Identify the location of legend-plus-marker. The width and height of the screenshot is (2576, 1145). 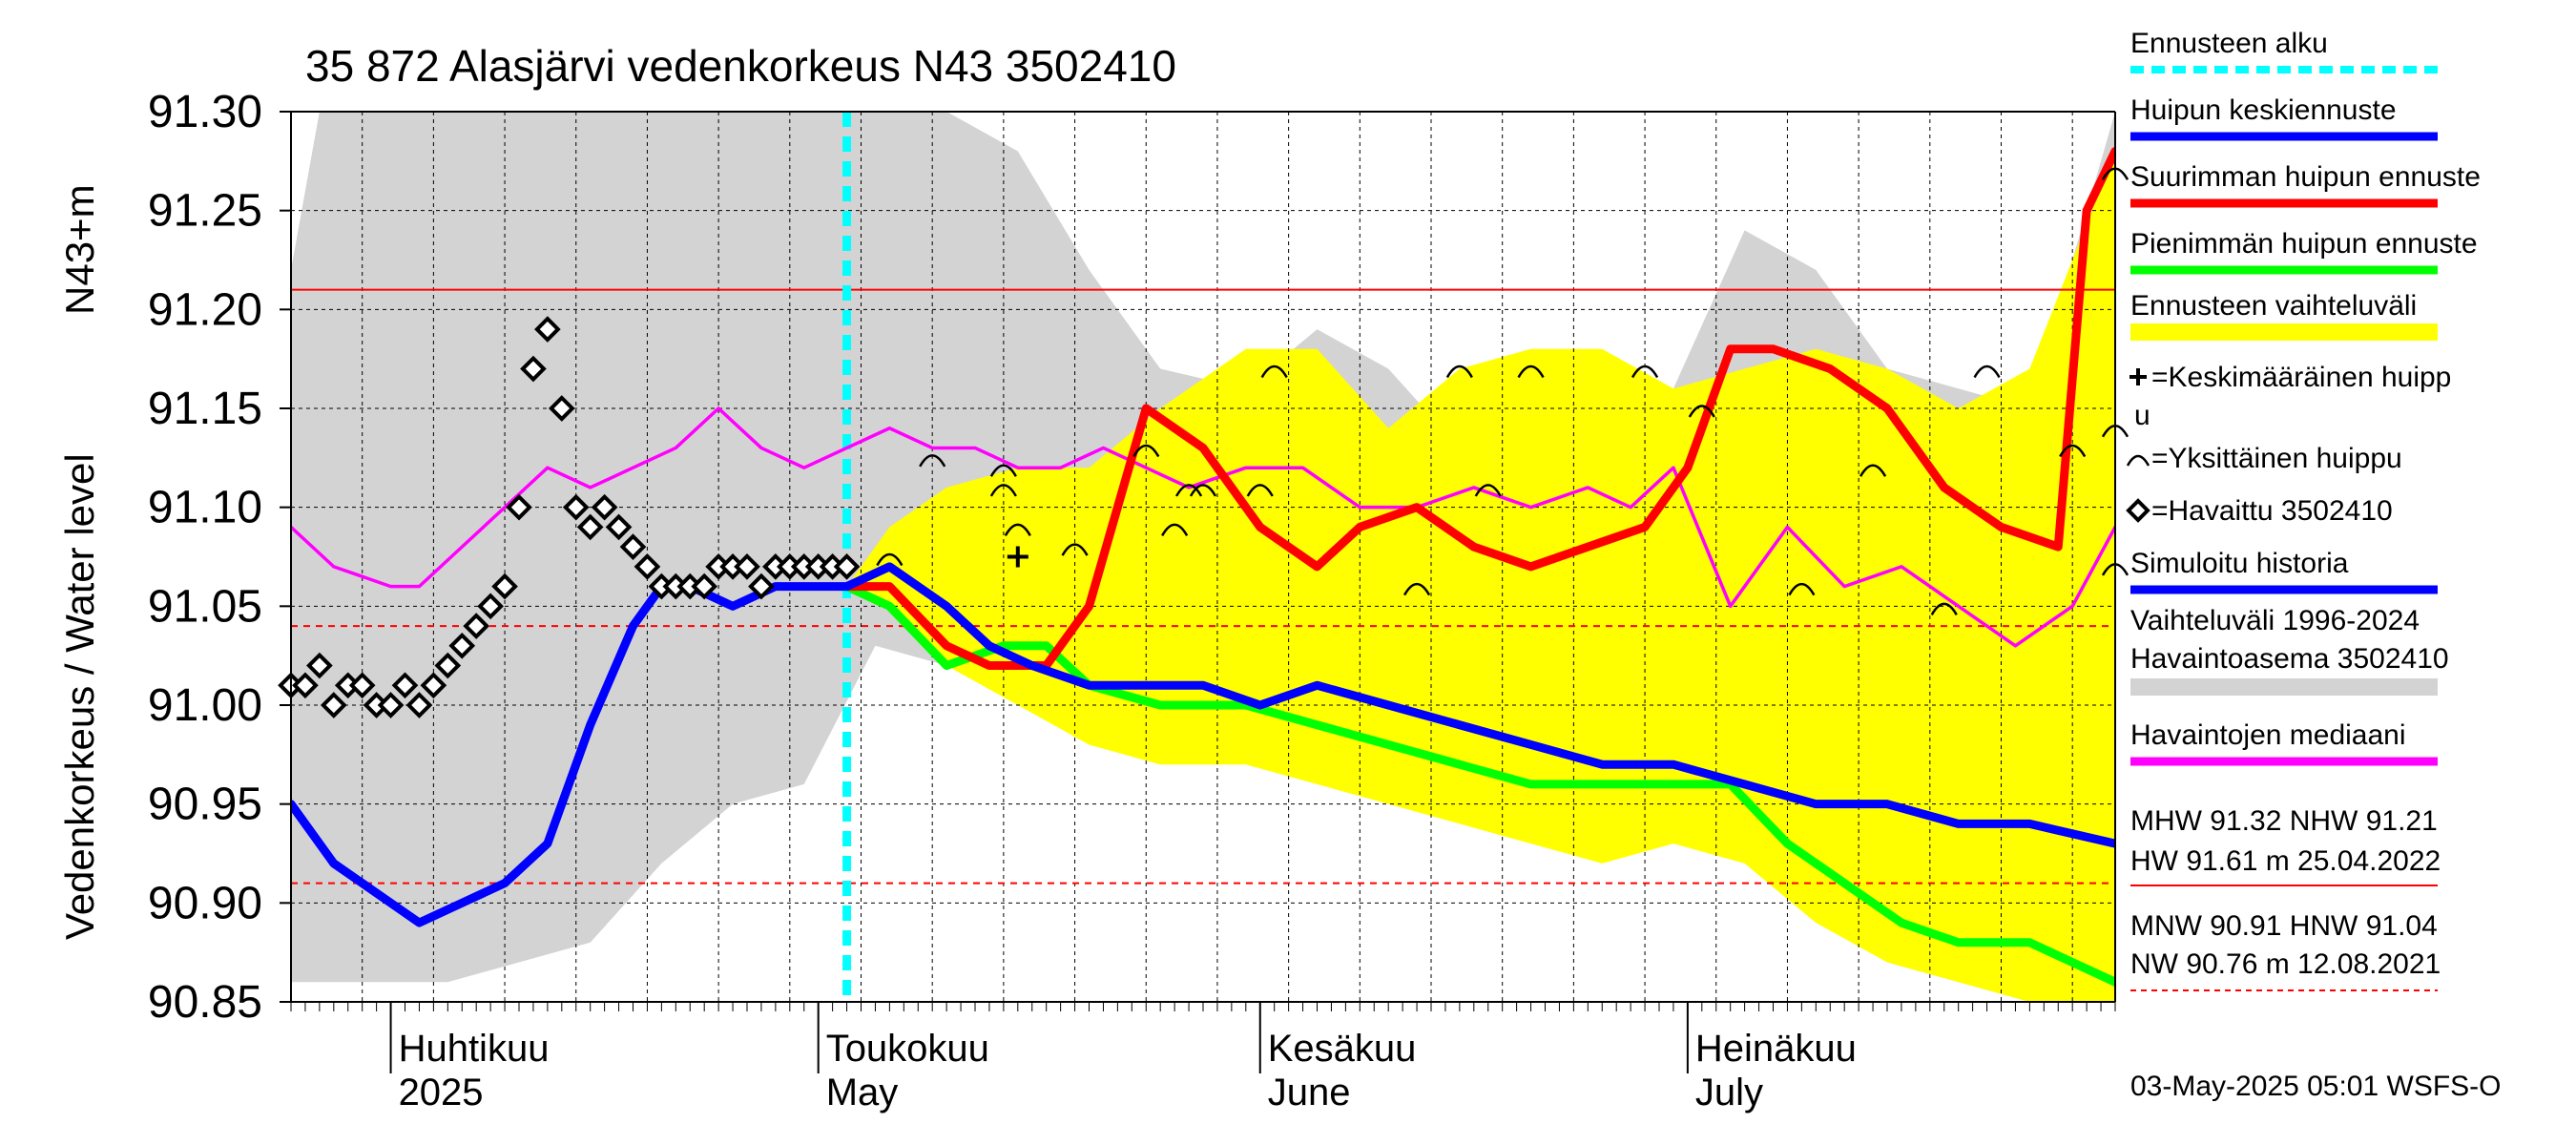
(2138, 377).